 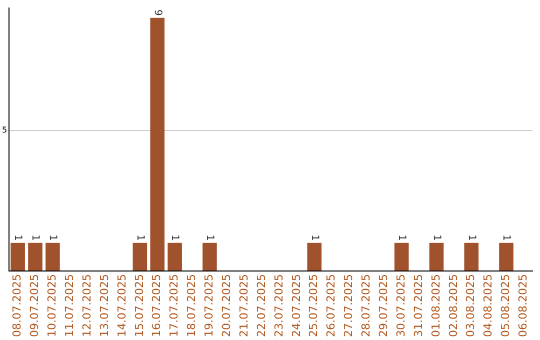 What do you see at coordinates (17, 306) in the screenshot?
I see `x-tick-label: 08.07.2025` at bounding box center [17, 306].